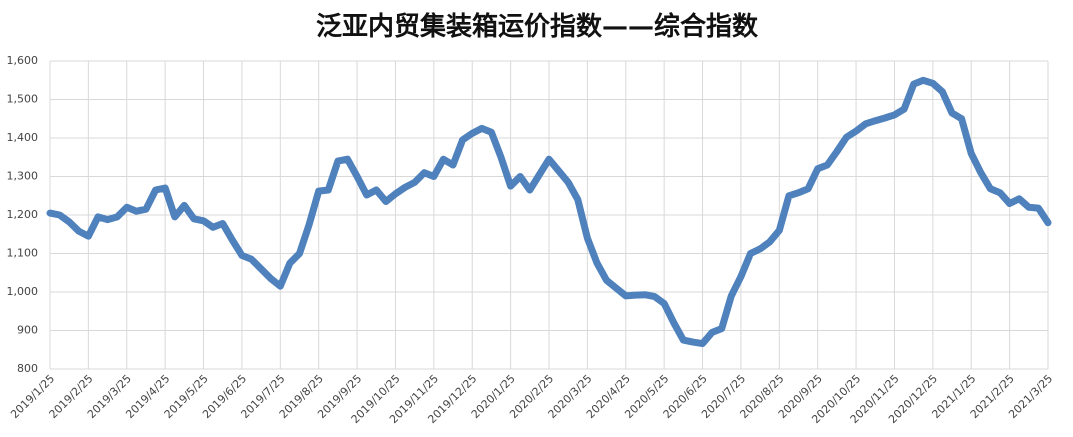  I want to click on y-tick-label: 1,200, so click(23, 214).